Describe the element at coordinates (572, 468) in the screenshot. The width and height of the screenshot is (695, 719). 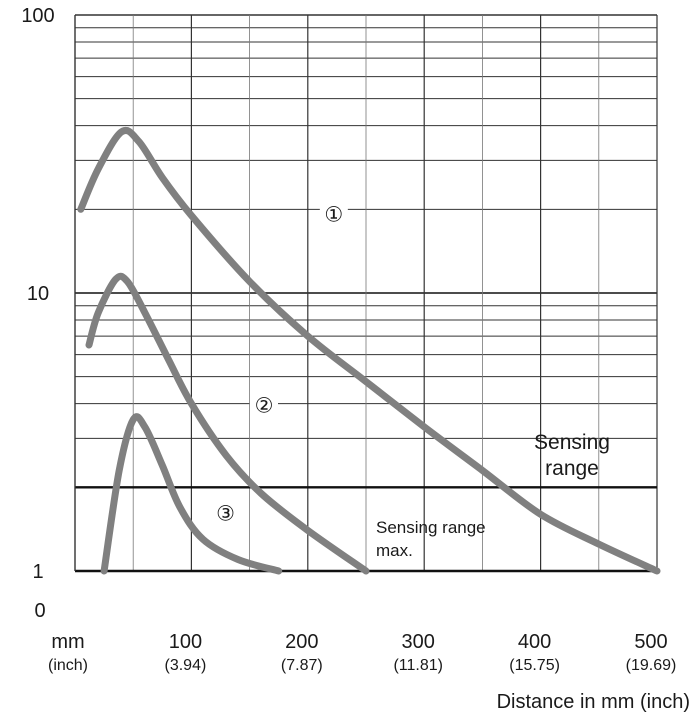
I see `sensing-range-label-line2: range` at that location.